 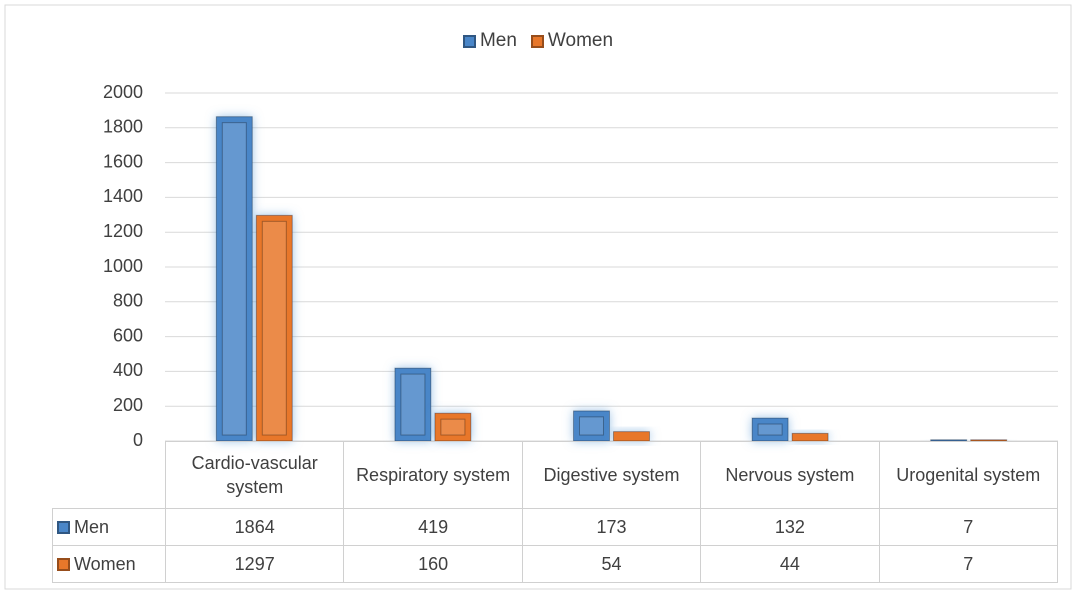 What do you see at coordinates (92, 527) in the screenshot?
I see `row-label: Men` at bounding box center [92, 527].